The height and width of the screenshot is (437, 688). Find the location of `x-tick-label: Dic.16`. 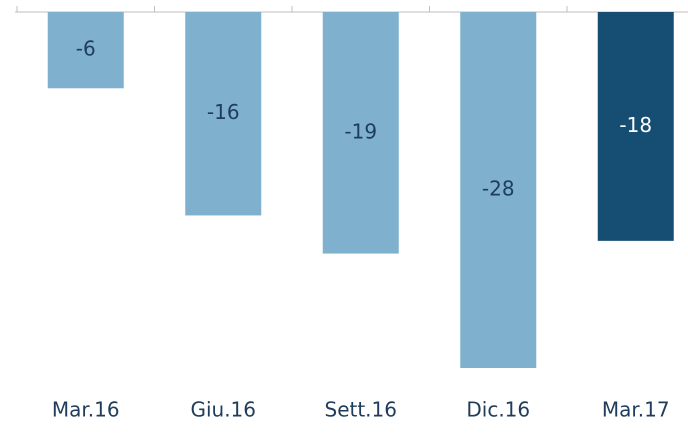

x-tick-label: Dic.16 is located at coordinates (498, 410).